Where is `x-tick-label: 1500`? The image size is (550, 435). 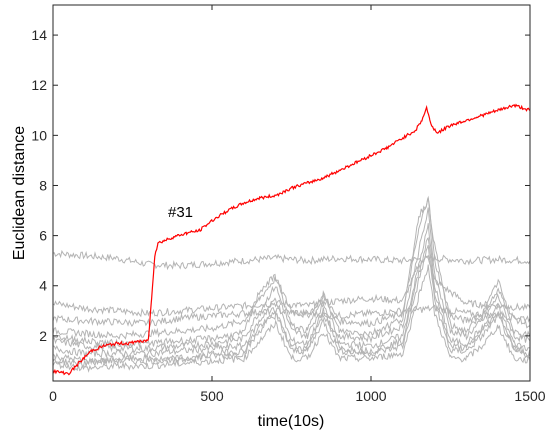 x-tick-label: 1500 is located at coordinates (529, 396).